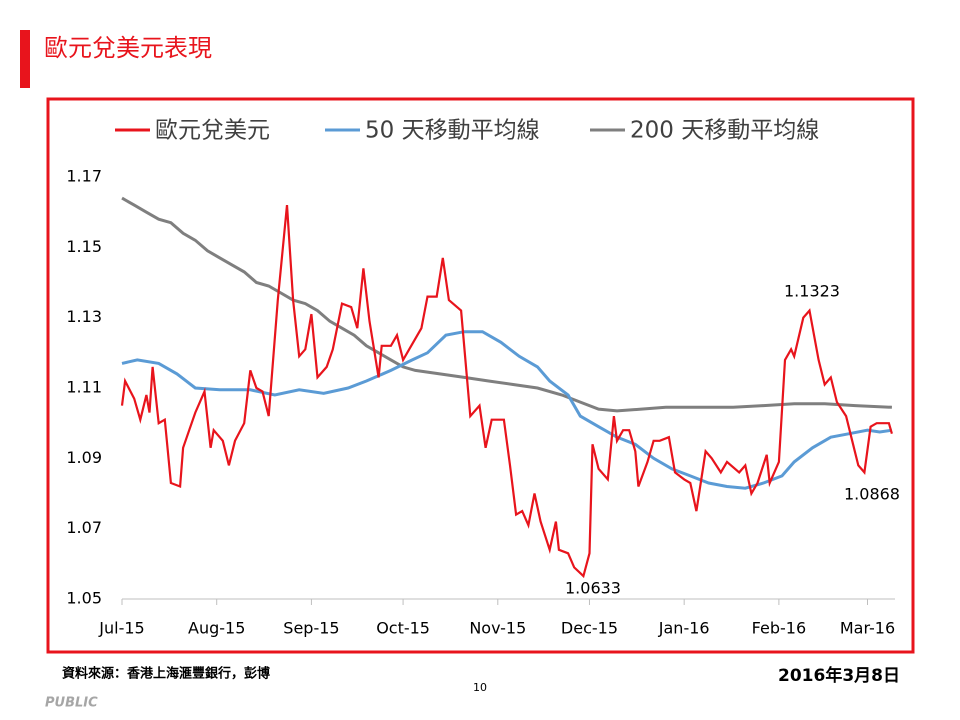 This screenshot has height=720, width=960. I want to click on y-tick-label: 1.07, so click(84, 527).